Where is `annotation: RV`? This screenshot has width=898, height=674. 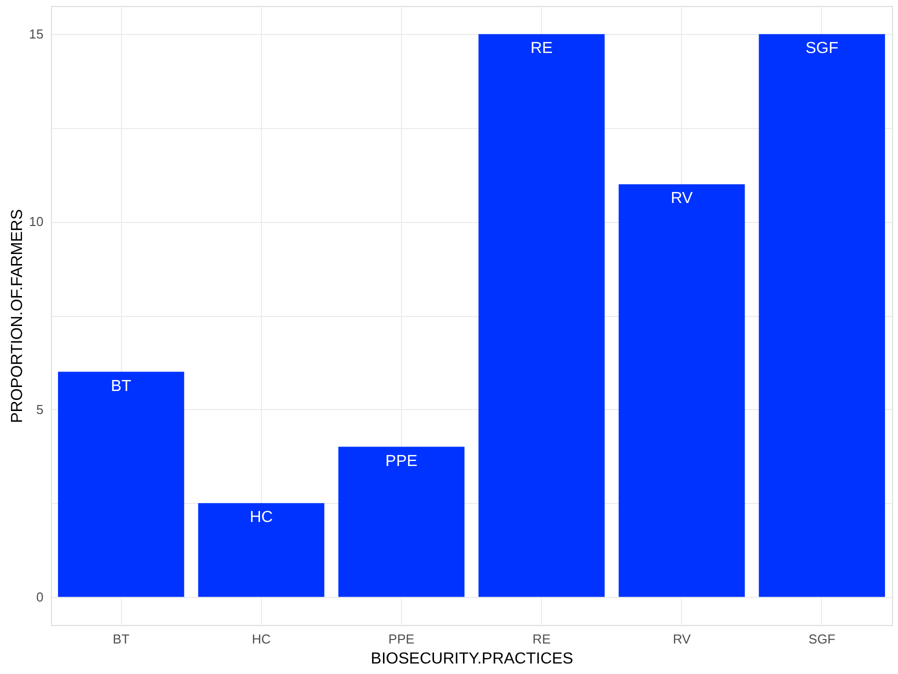 annotation: RV is located at coordinates (682, 199).